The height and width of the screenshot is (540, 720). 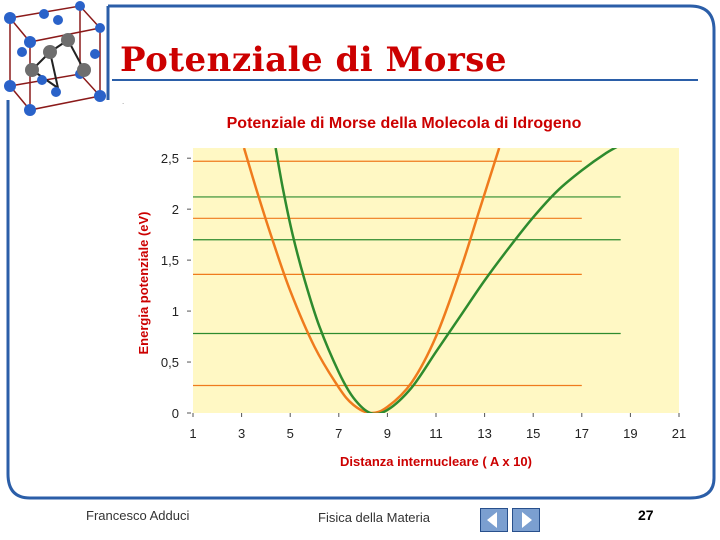 I want to click on x-tick-label: 9, so click(x=387, y=433).